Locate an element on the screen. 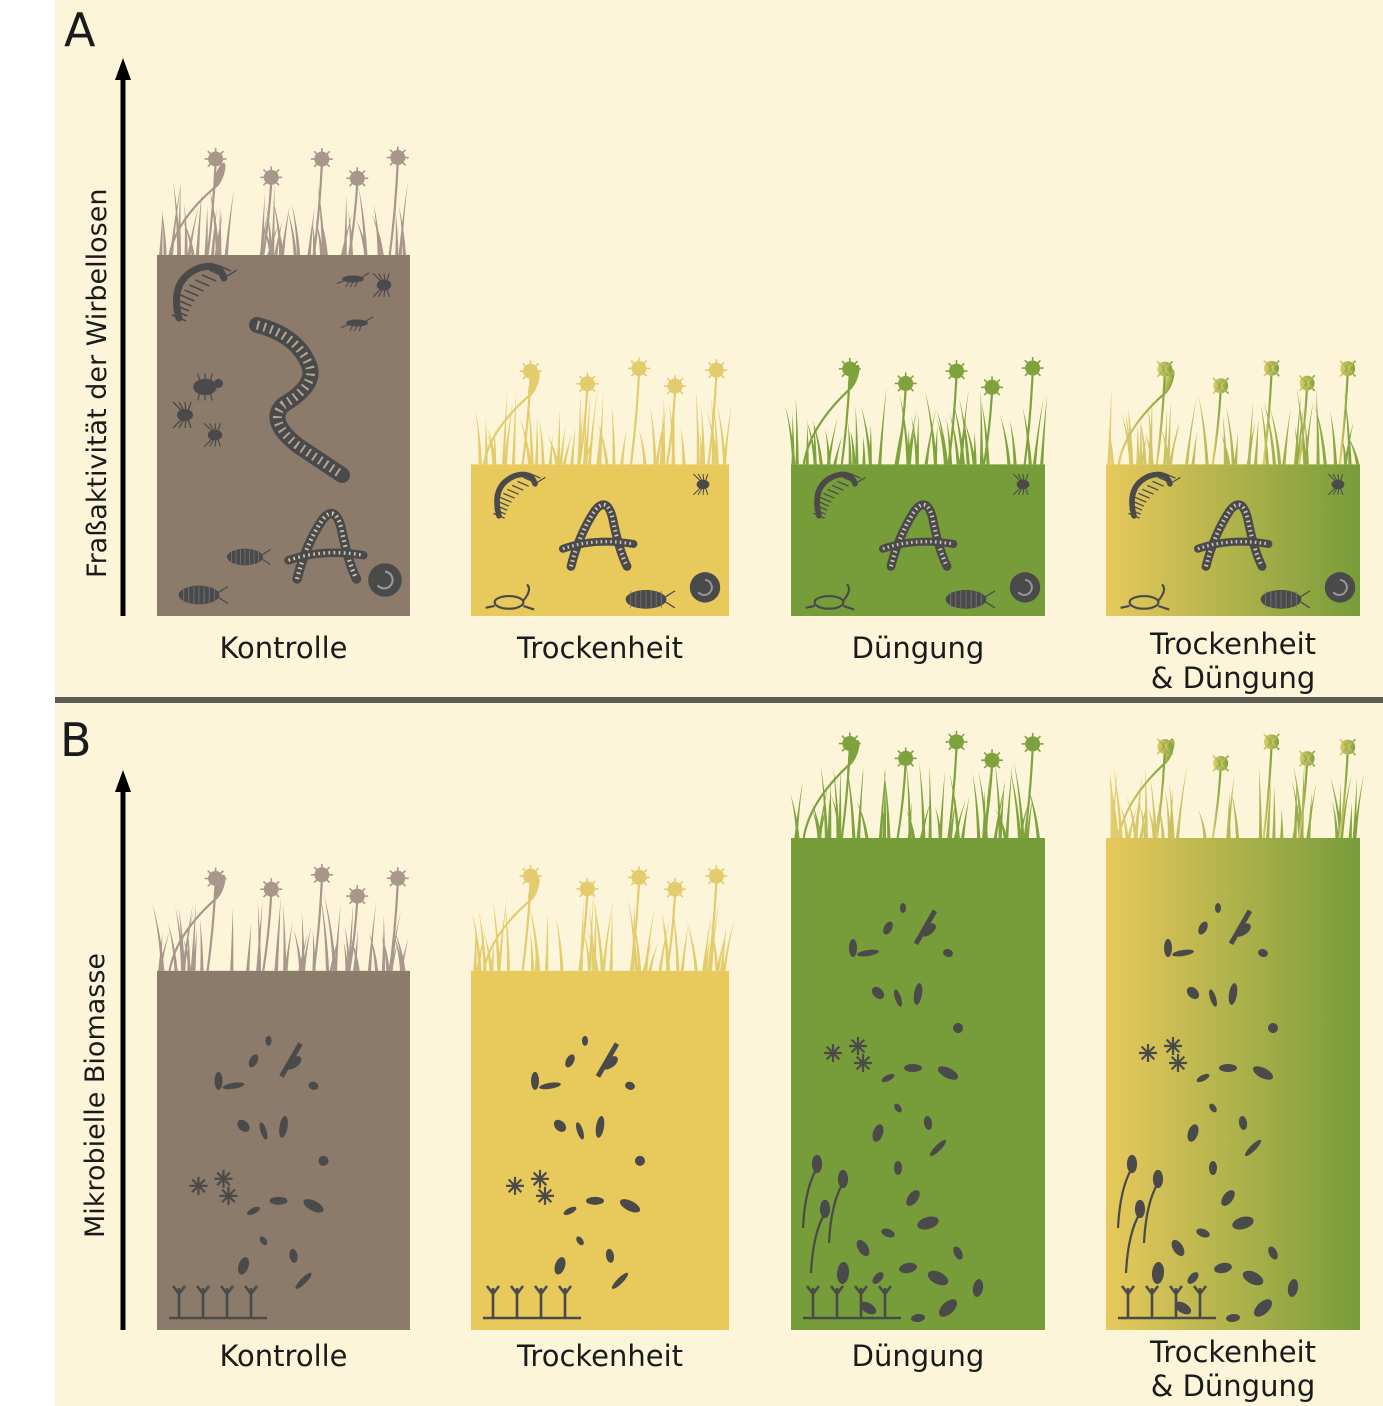 Image resolution: width=1383 pixels, height=1406 pixels. panel-b-y-axis is located at coordinates (123, 1050).